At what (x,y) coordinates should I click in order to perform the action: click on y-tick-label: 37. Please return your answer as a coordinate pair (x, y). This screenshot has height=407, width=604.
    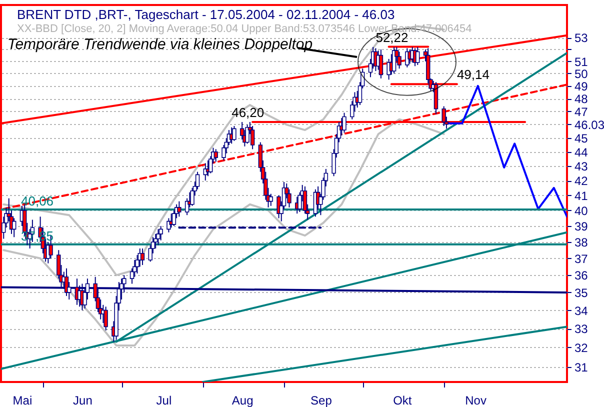
    Looking at the image, I should click on (581, 259).